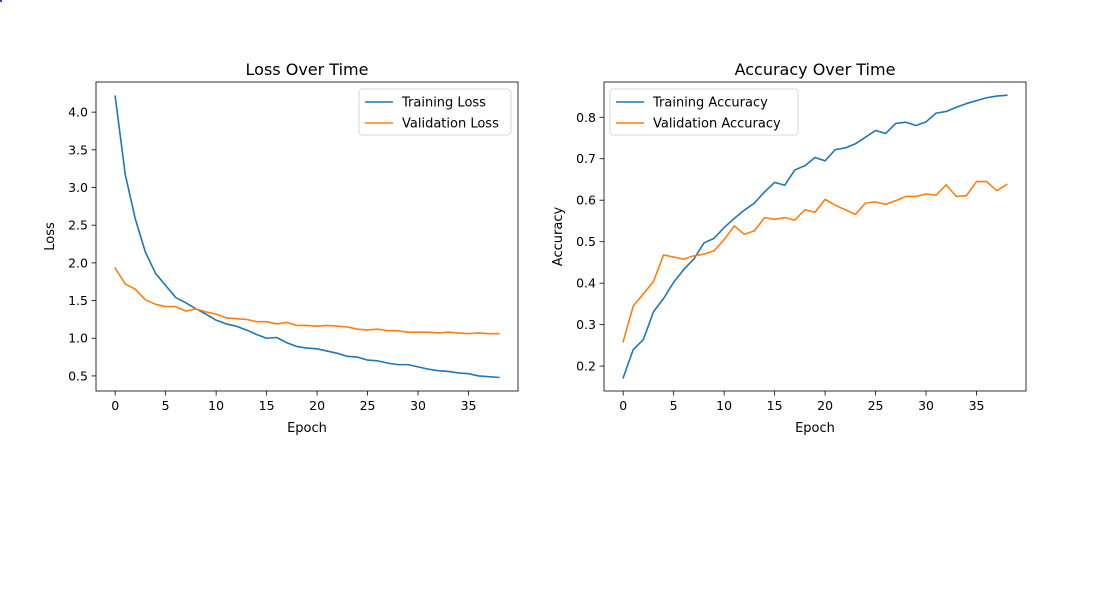 This screenshot has height=613, width=1097. Describe the element at coordinates (443, 103) in the screenshot. I see `loss-legend-label-1: Training Loss` at that location.